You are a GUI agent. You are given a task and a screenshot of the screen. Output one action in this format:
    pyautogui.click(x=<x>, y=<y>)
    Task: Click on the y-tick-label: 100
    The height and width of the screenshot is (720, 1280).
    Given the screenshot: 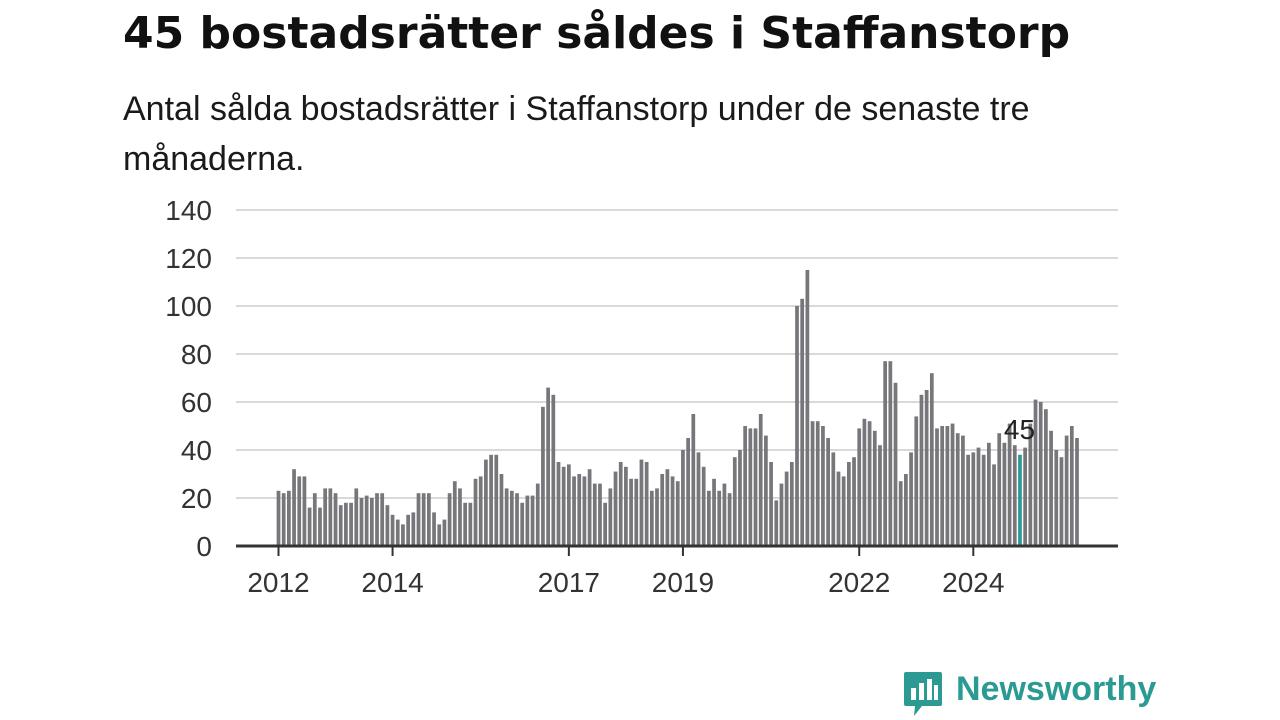 What is the action you would take?
    pyautogui.click(x=188, y=306)
    